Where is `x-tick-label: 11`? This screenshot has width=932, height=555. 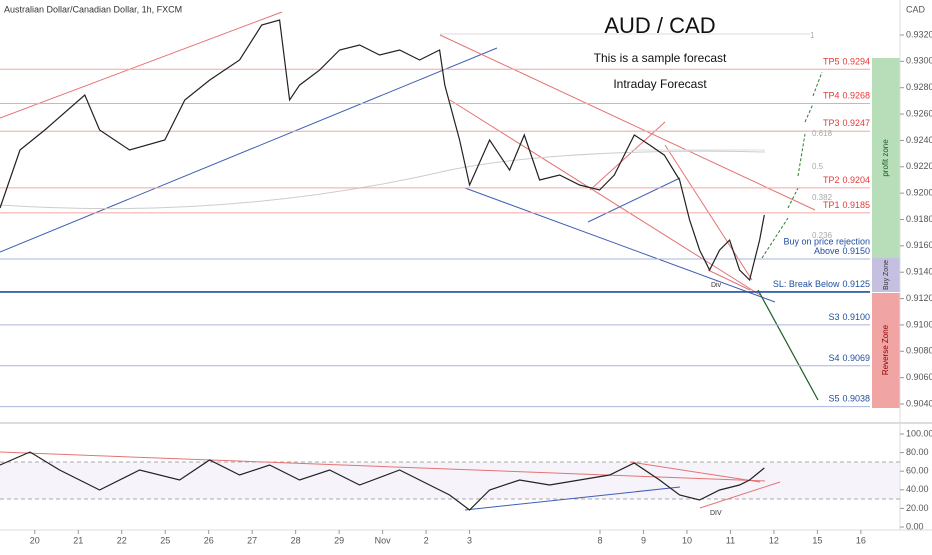 x-tick-label: 11 is located at coordinates (730, 540).